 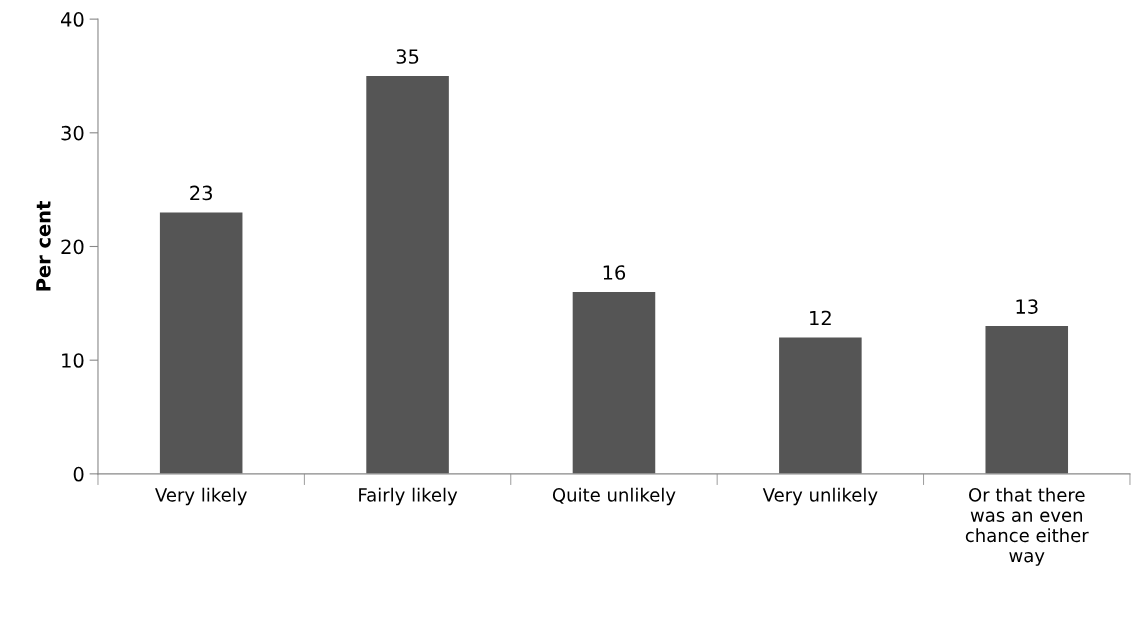 I want to click on y-tick-label: 0, so click(x=78, y=474).